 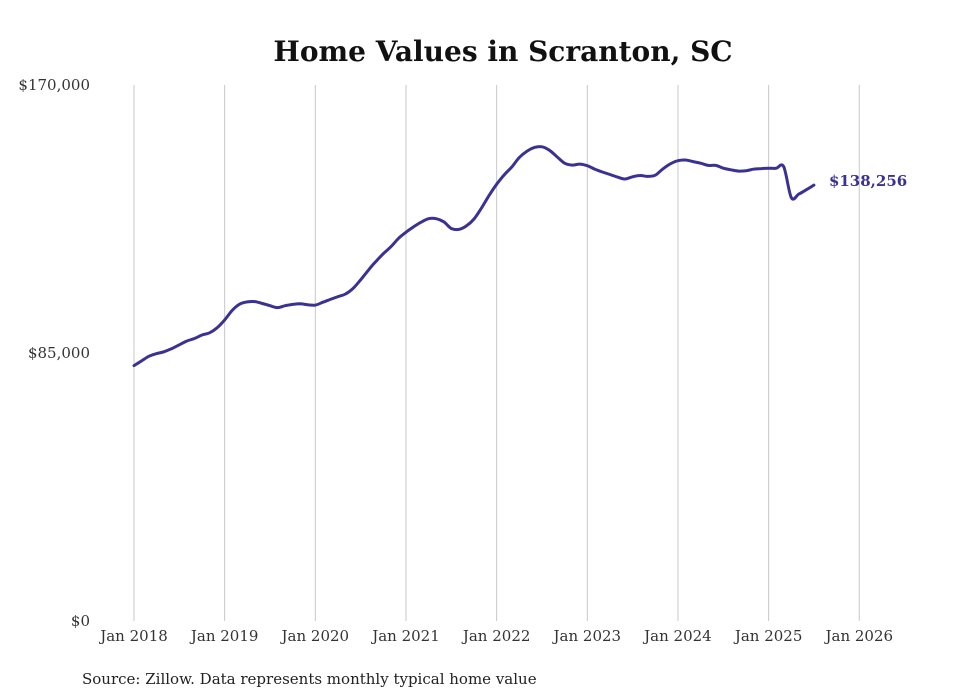 I want to click on x-tick-label: Jan 2022, so click(x=496, y=636).